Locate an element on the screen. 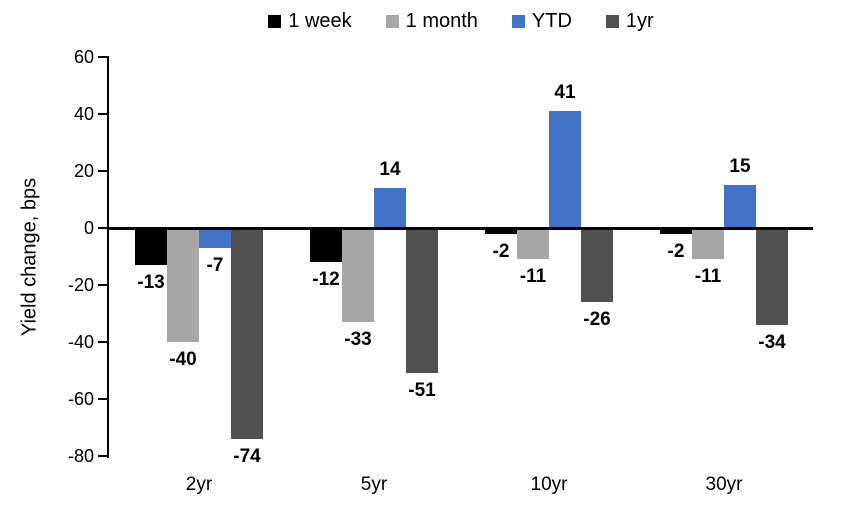 The height and width of the screenshot is (509, 852). y-axis-tick-label: 20 is located at coordinates (83, 171).